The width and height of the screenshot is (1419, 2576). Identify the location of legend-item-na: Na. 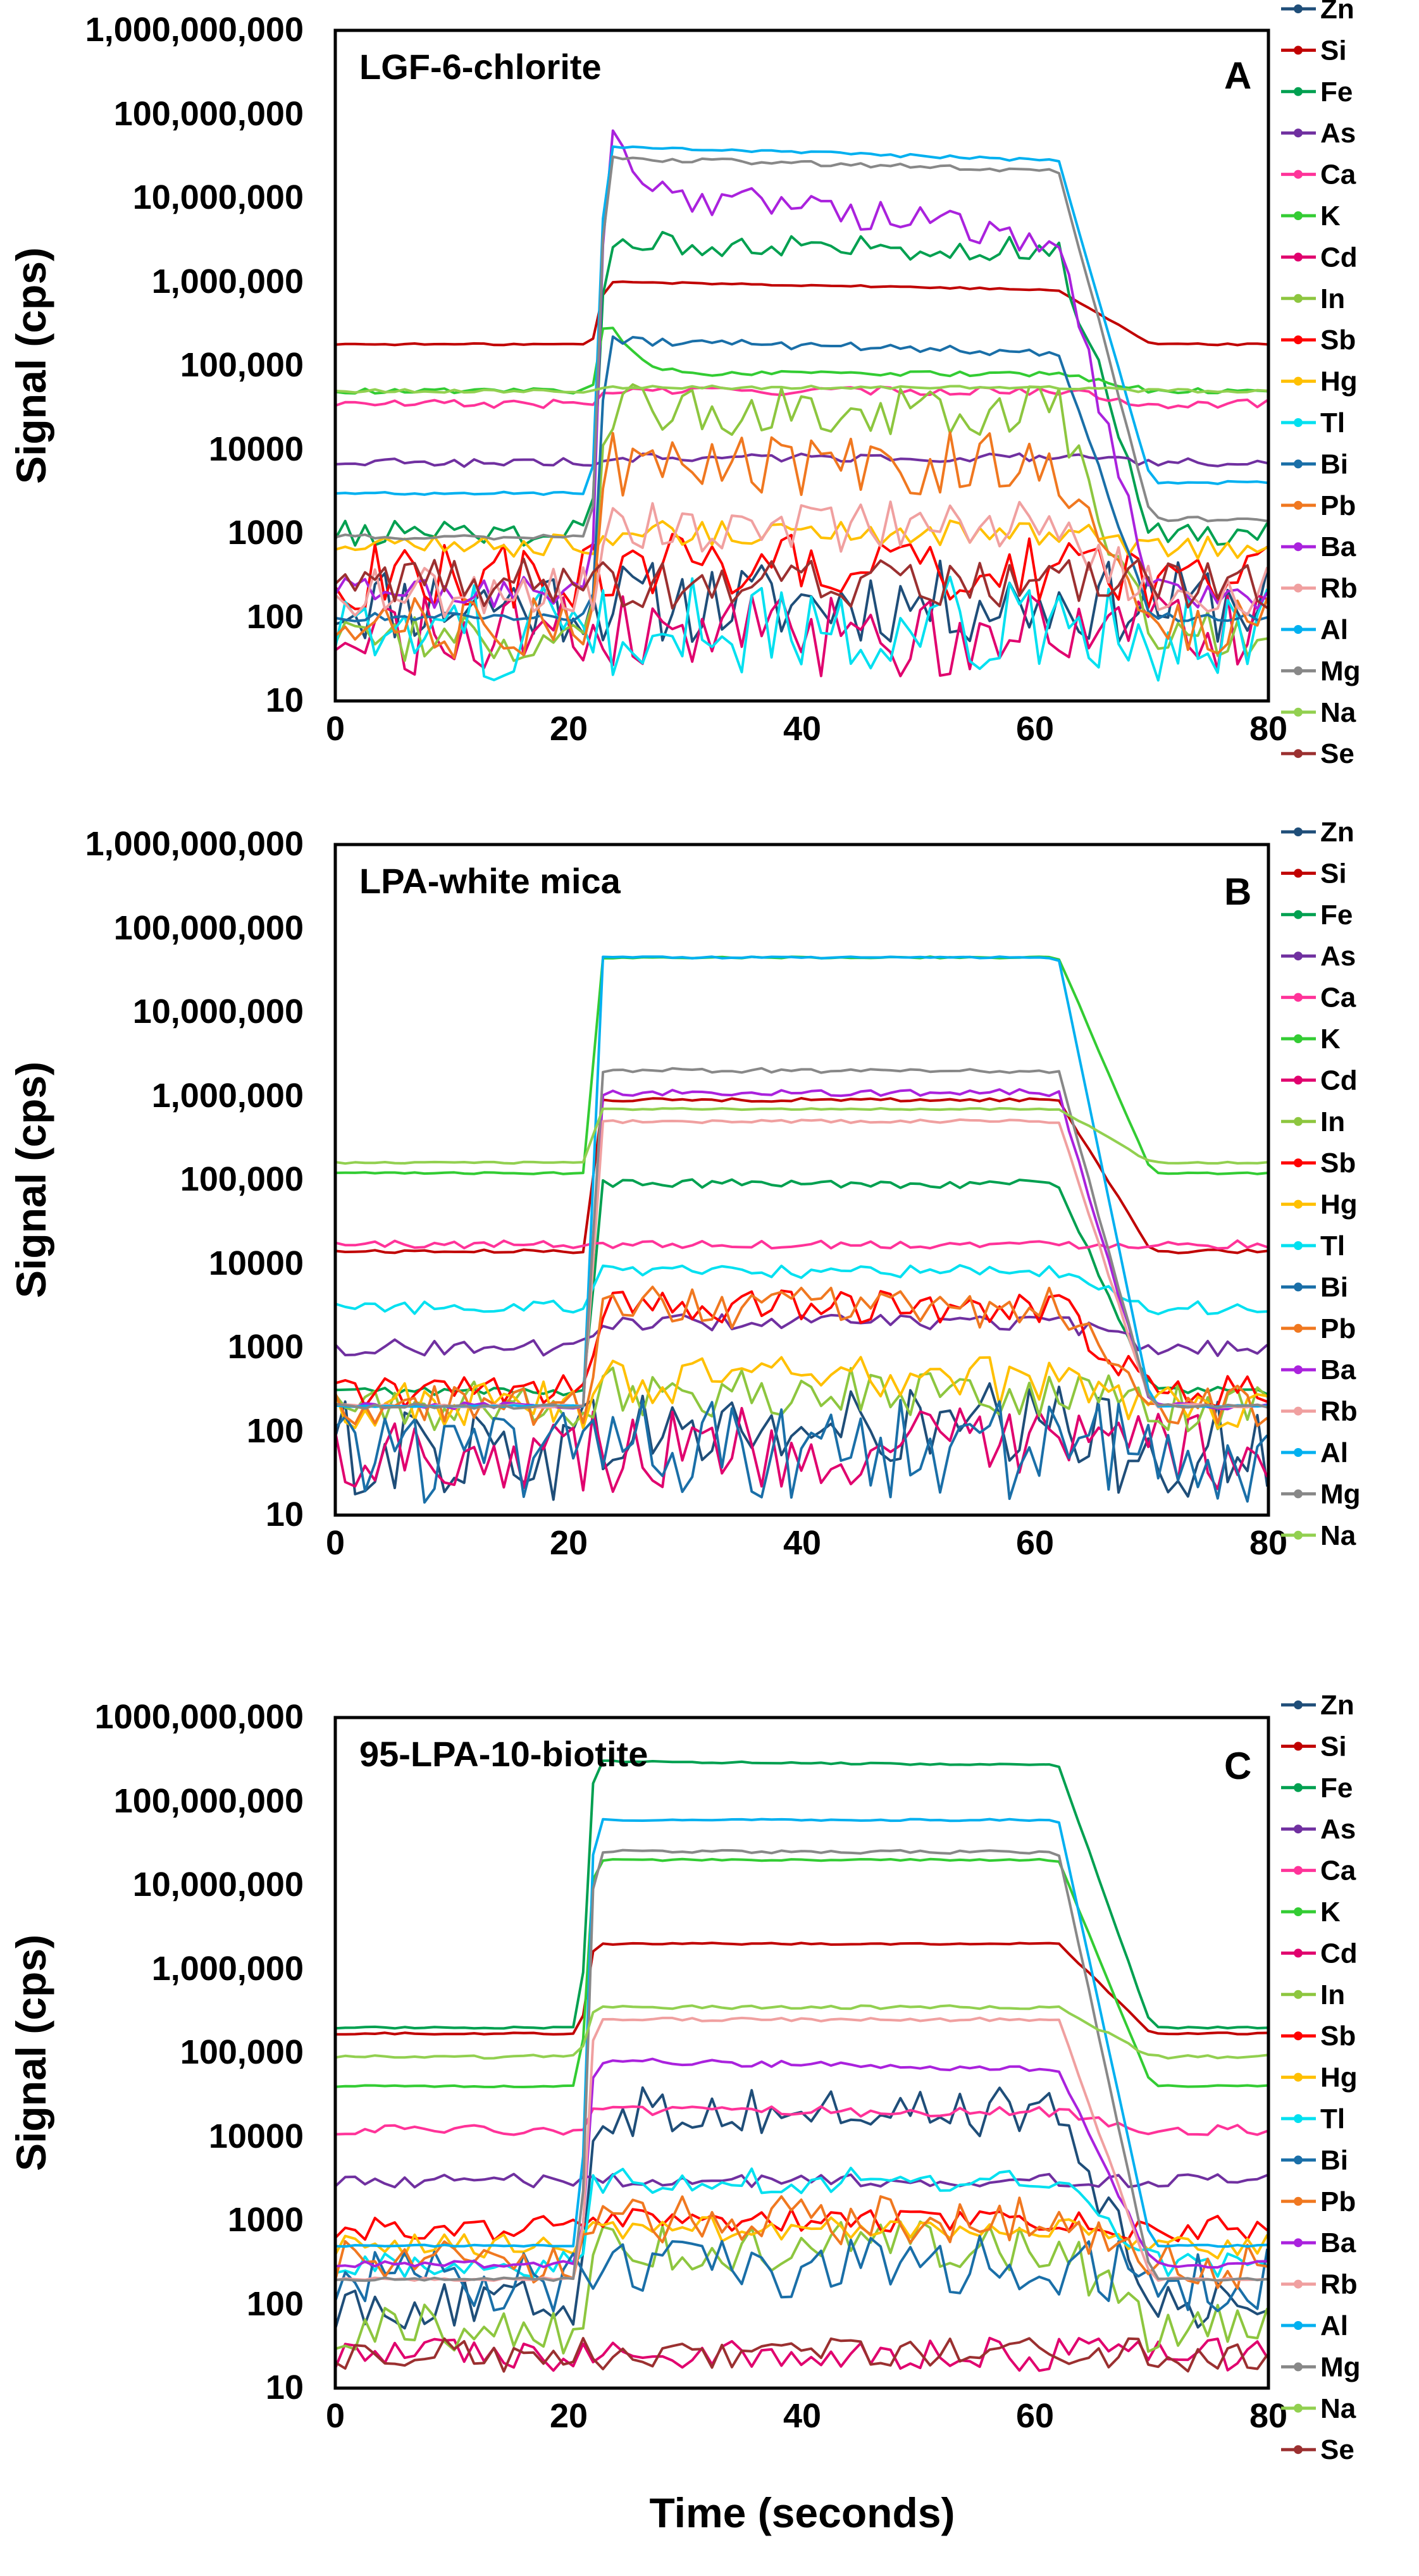
(1318, 2409).